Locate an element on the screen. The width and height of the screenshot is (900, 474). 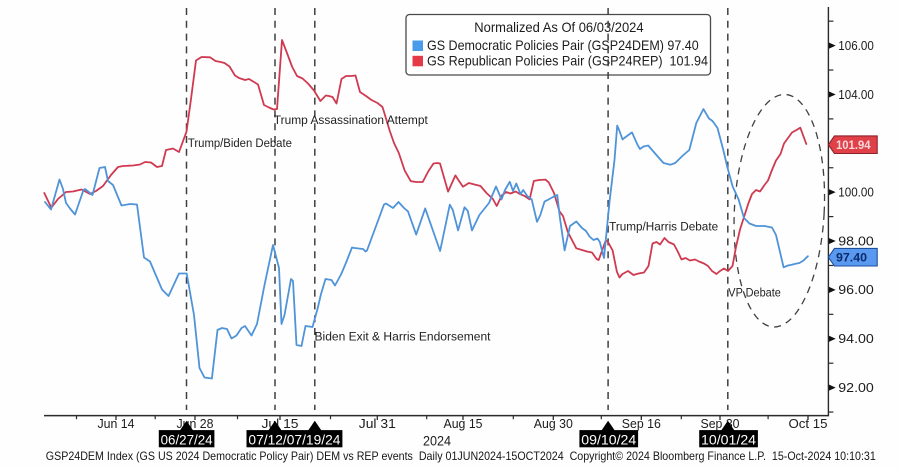
svg-text: 06/27/24 is located at coordinates (187, 439).